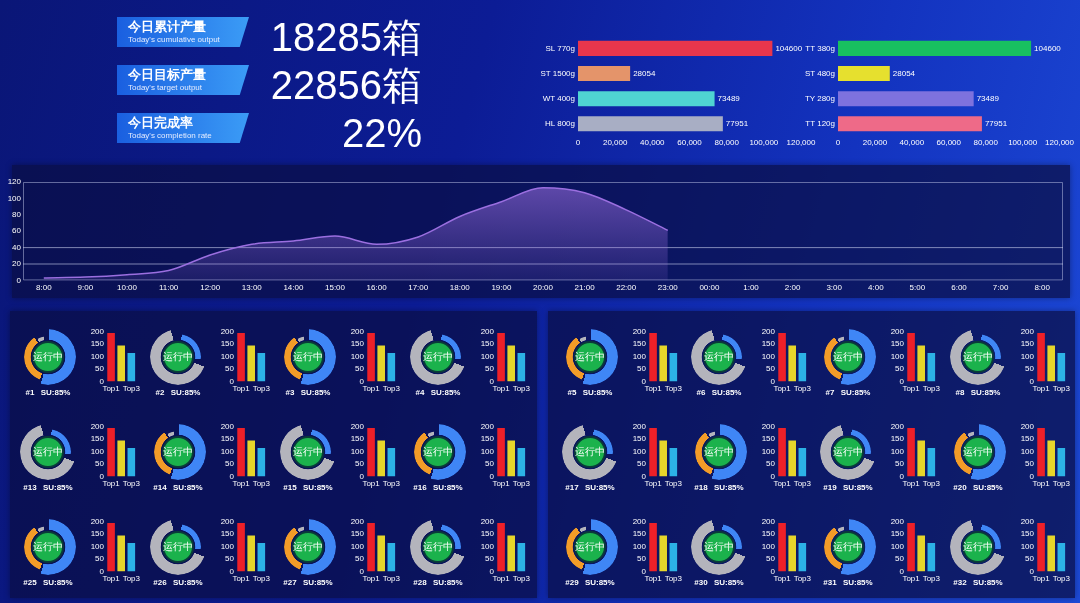  Describe the element at coordinates (127, 288) in the screenshot. I see `x-tick-label: 10:00` at that location.